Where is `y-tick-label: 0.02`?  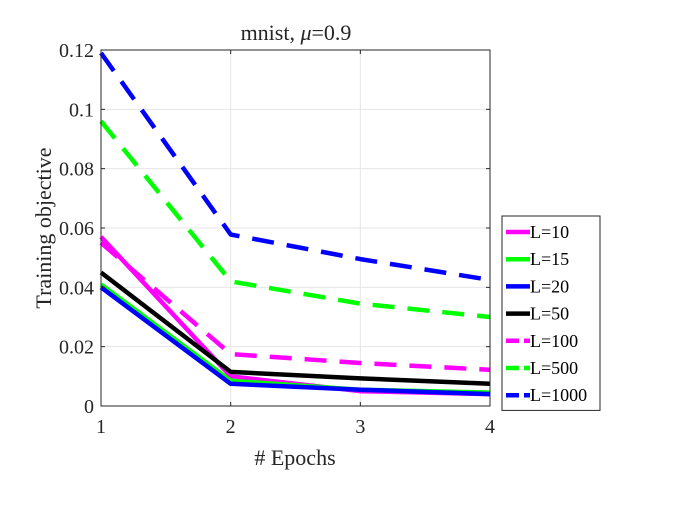 y-tick-label: 0.02 is located at coordinates (76, 348).